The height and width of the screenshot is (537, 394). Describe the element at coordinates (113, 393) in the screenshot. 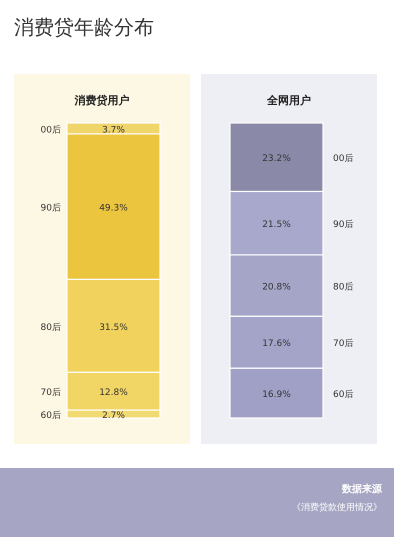

I see `data-label: 12.8%` at that location.